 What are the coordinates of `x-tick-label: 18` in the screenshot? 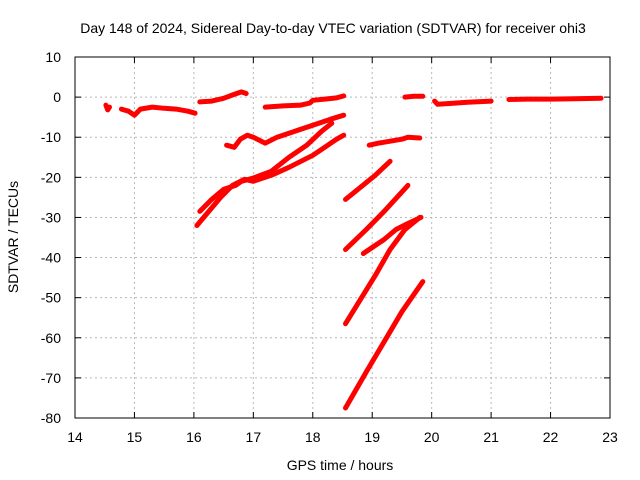 It's located at (313, 437).